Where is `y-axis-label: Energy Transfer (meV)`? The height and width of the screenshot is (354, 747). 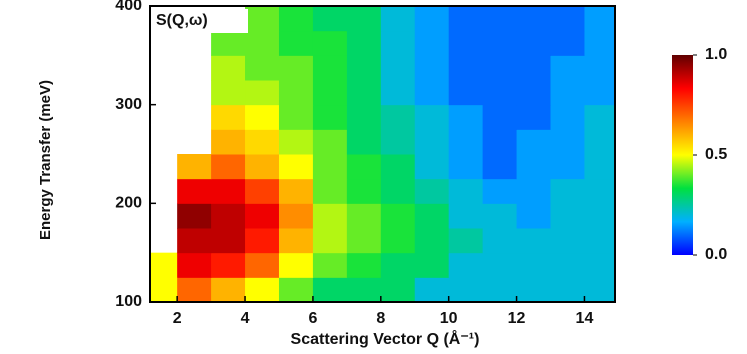 y-axis-label: Energy Transfer (meV) is located at coordinates (45, 160).